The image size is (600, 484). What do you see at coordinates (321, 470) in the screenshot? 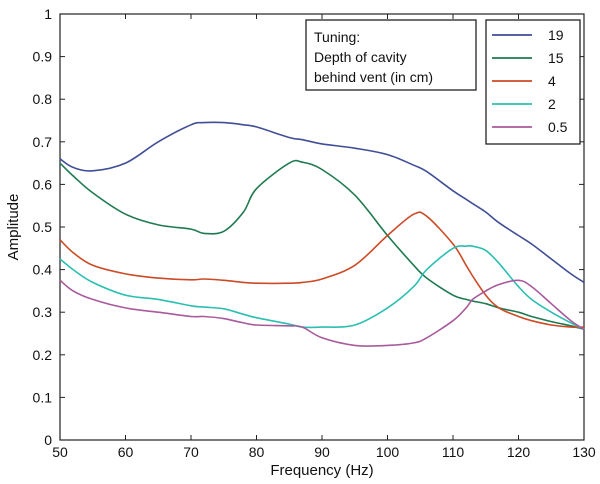
I see `x-axis-title: Frequency (Hz)` at bounding box center [321, 470].